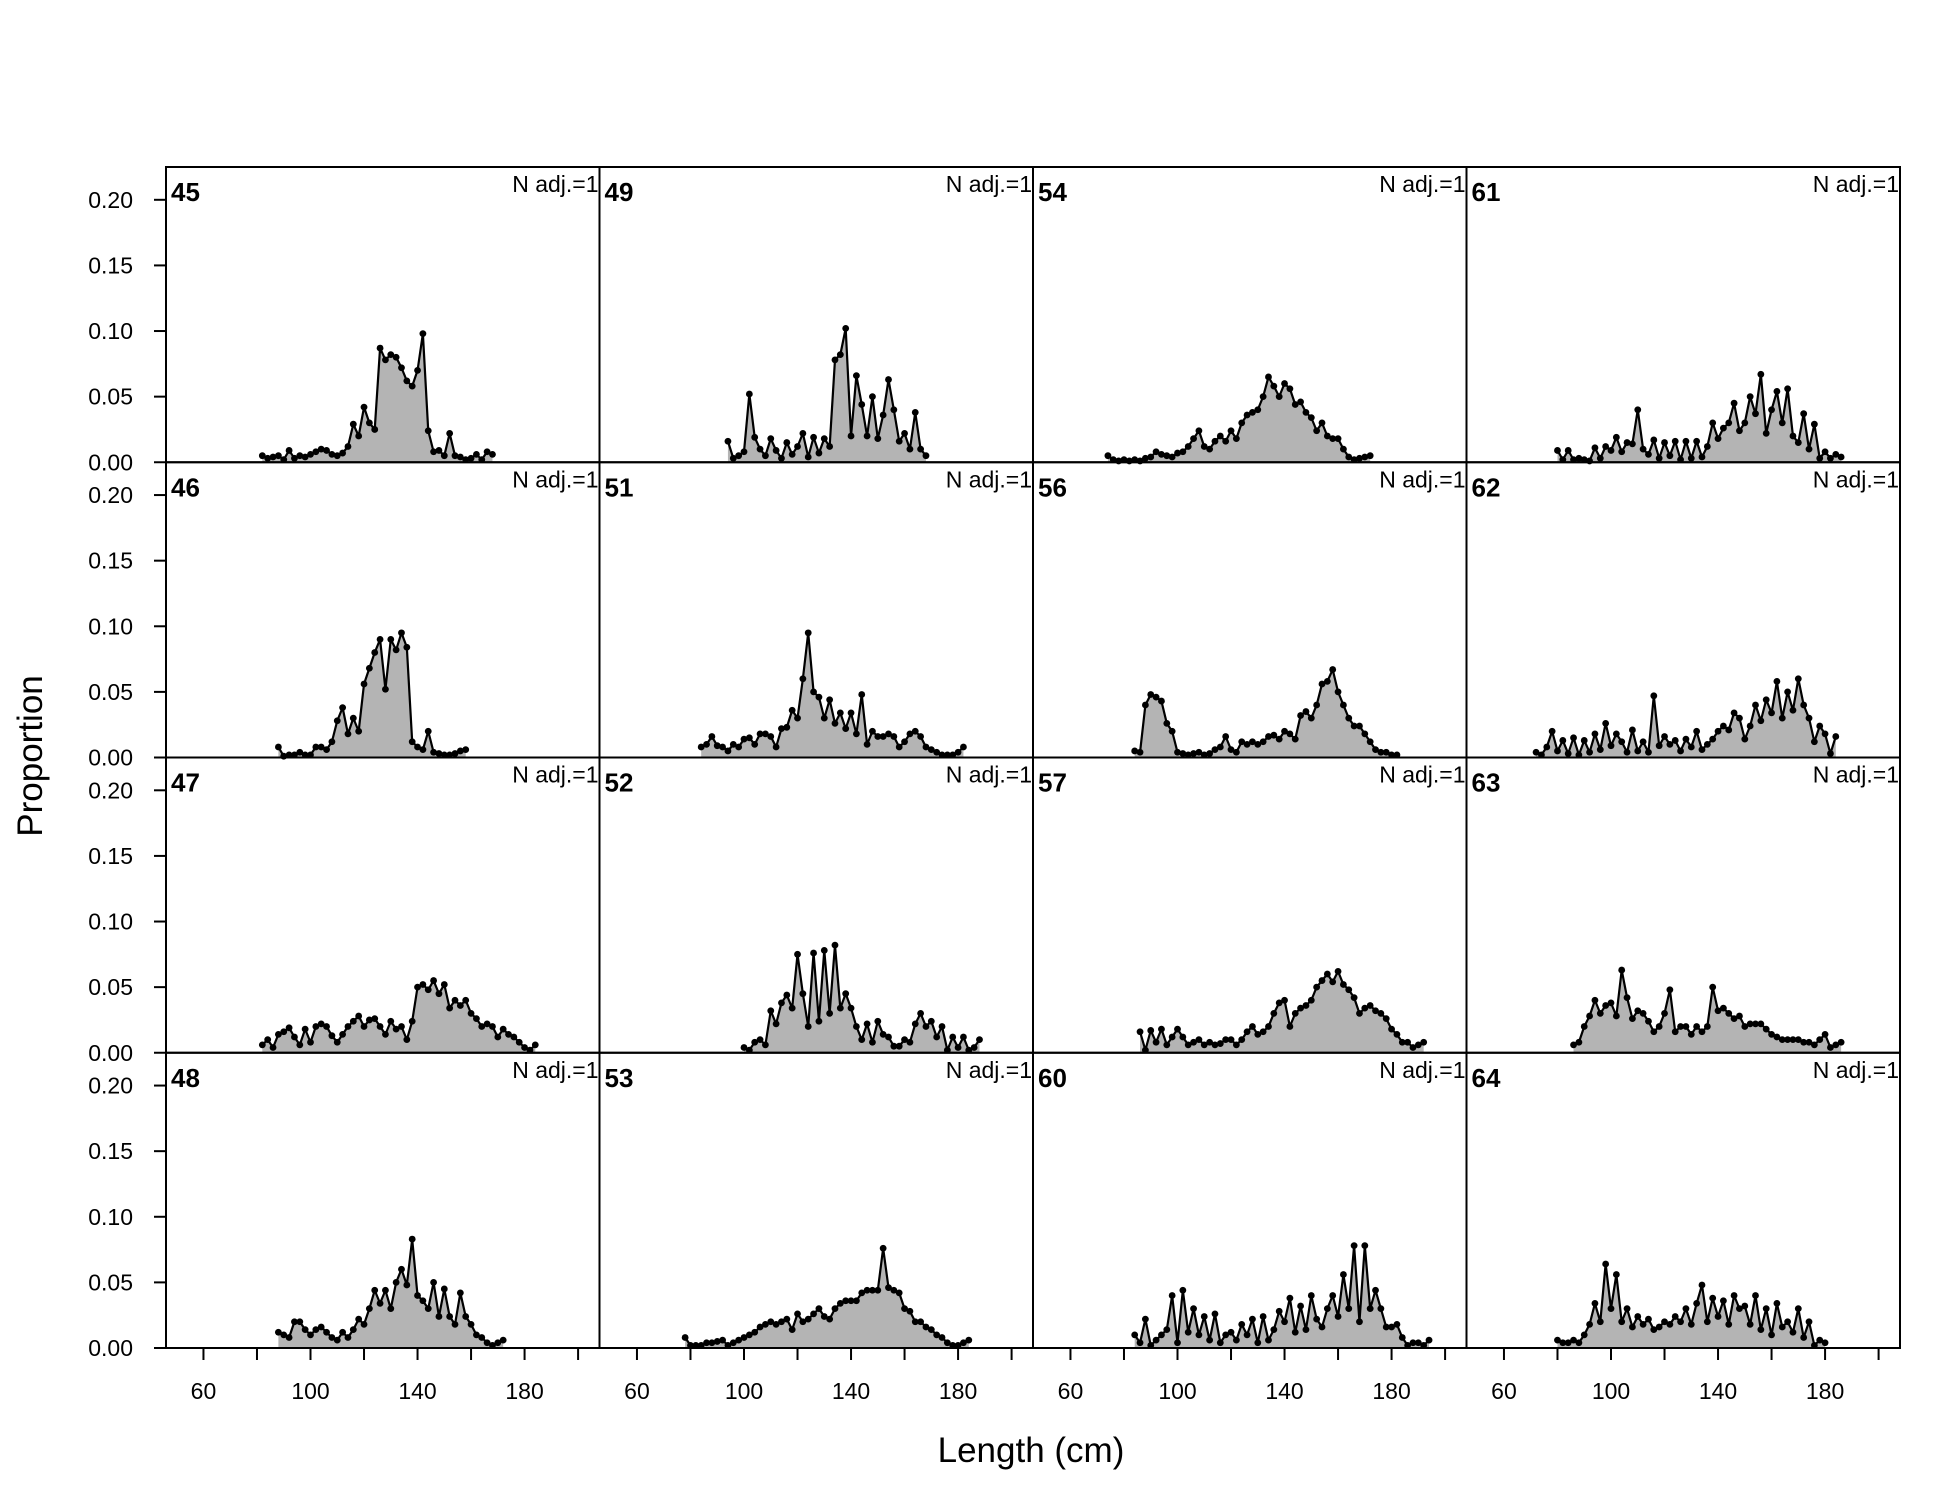 Image resolution: width=1950 pixels, height=1500 pixels. Describe the element at coordinates (185, 783) in the screenshot. I see `panel-label: 47` at that location.